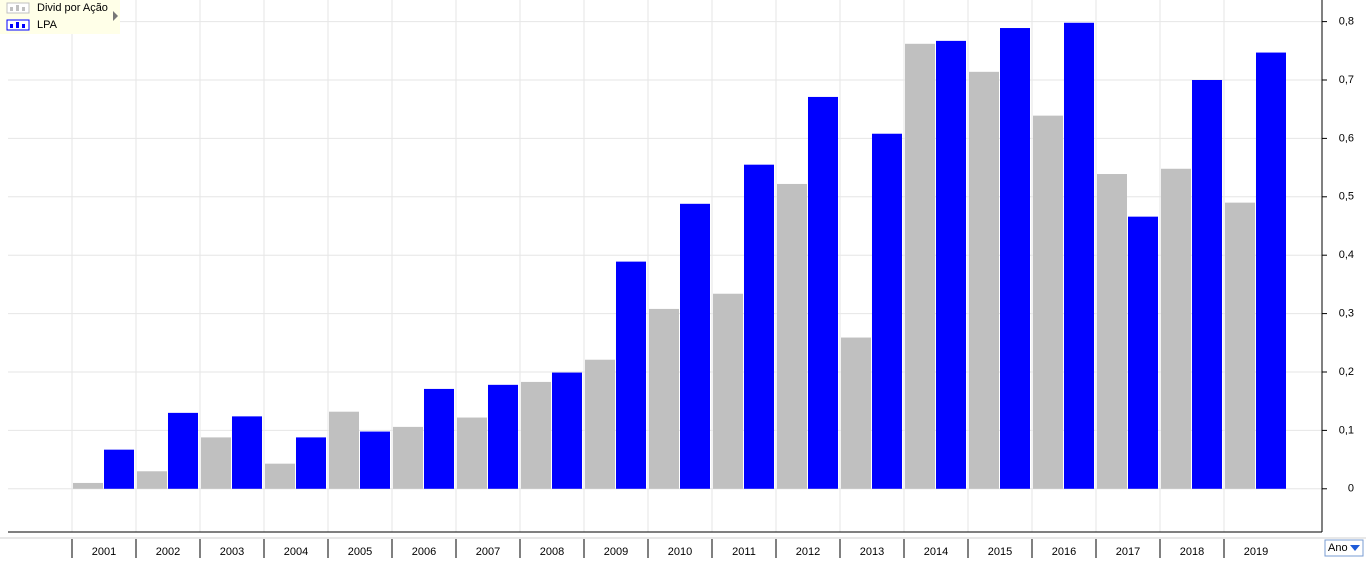  What do you see at coordinates (1000, 552) in the screenshot?
I see `x-tick-label: 2015` at bounding box center [1000, 552].